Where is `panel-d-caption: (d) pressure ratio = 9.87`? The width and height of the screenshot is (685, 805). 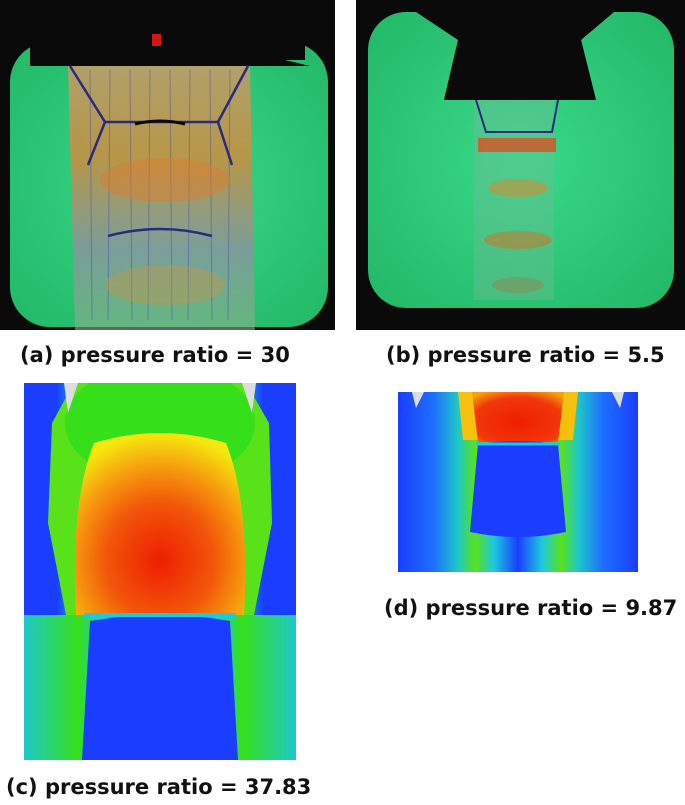 panel-d-caption: (d) pressure ratio = 9.87 is located at coordinates (531, 608).